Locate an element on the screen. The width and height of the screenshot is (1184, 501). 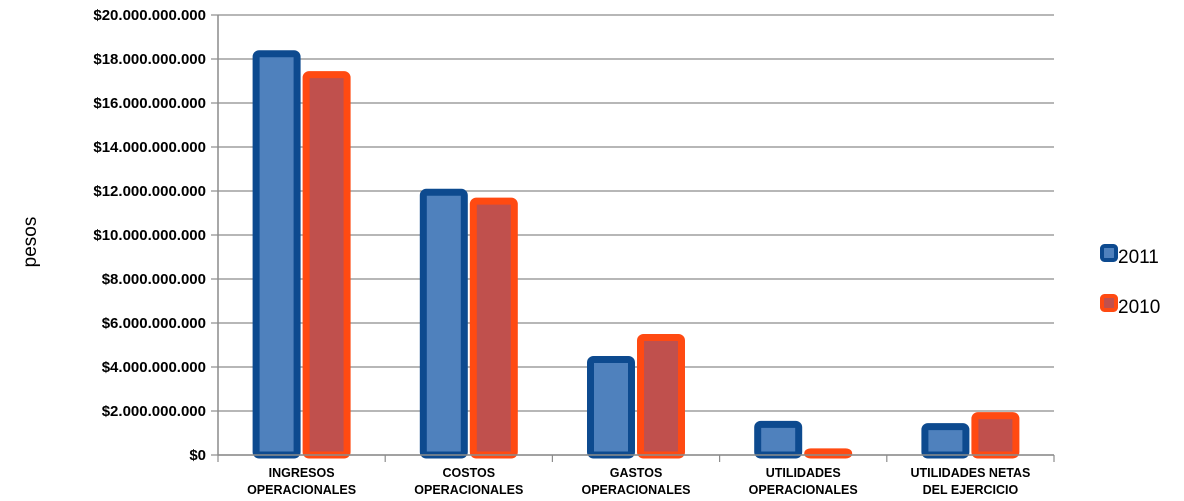
x-tick-label: GASTOS OPERACIONALES is located at coordinates (635, 481).